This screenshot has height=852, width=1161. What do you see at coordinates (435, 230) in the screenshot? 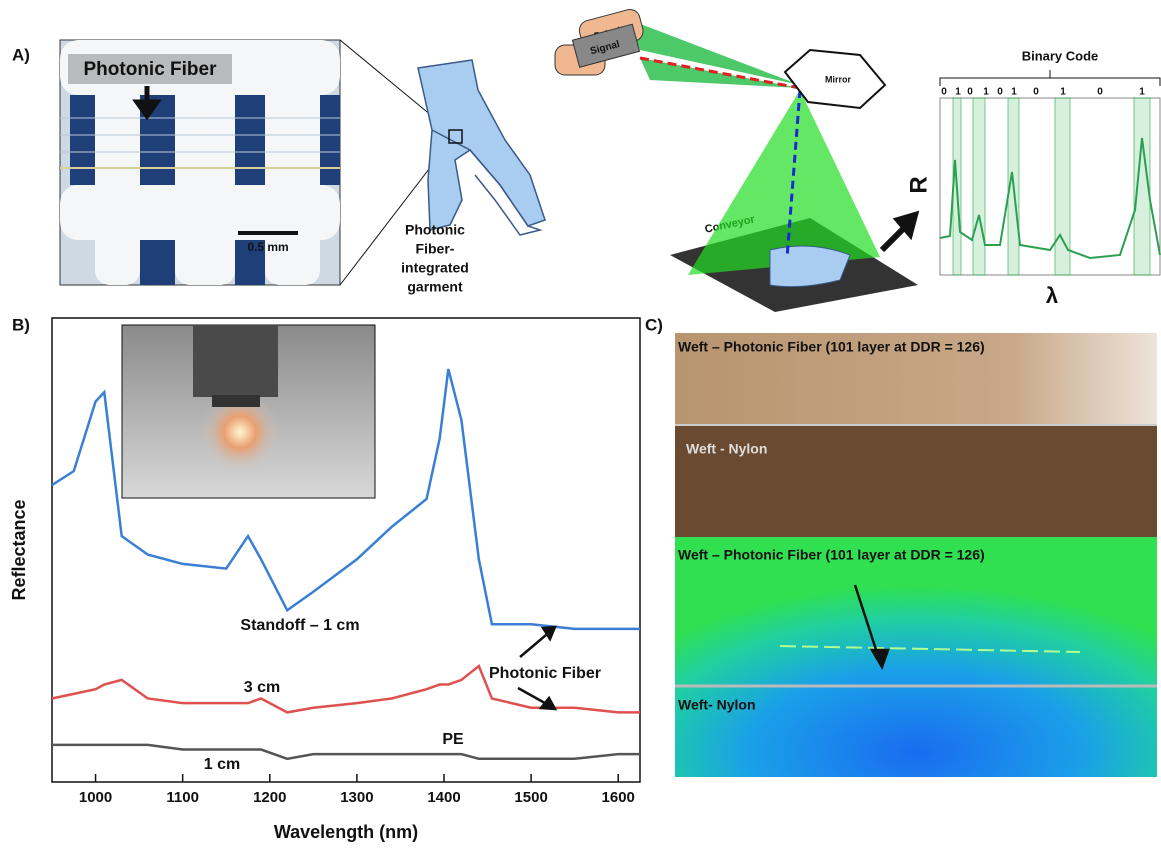
I see `shape: Photonic` at bounding box center [435, 230].